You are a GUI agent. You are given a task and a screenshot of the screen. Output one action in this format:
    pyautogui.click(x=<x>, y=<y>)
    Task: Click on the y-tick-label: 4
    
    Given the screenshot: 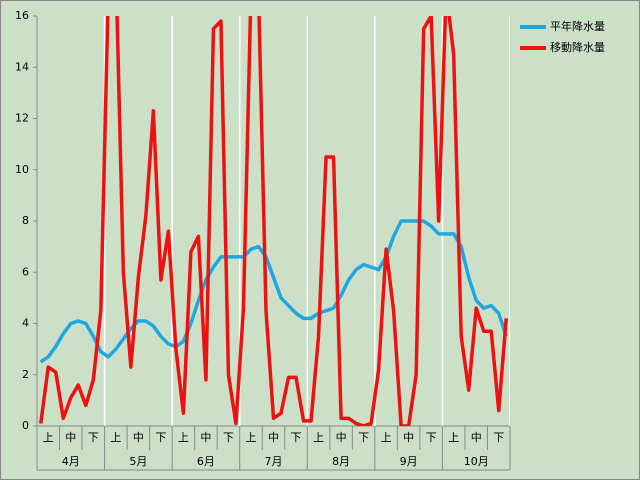 What is the action you would take?
    pyautogui.click(x=25, y=323)
    